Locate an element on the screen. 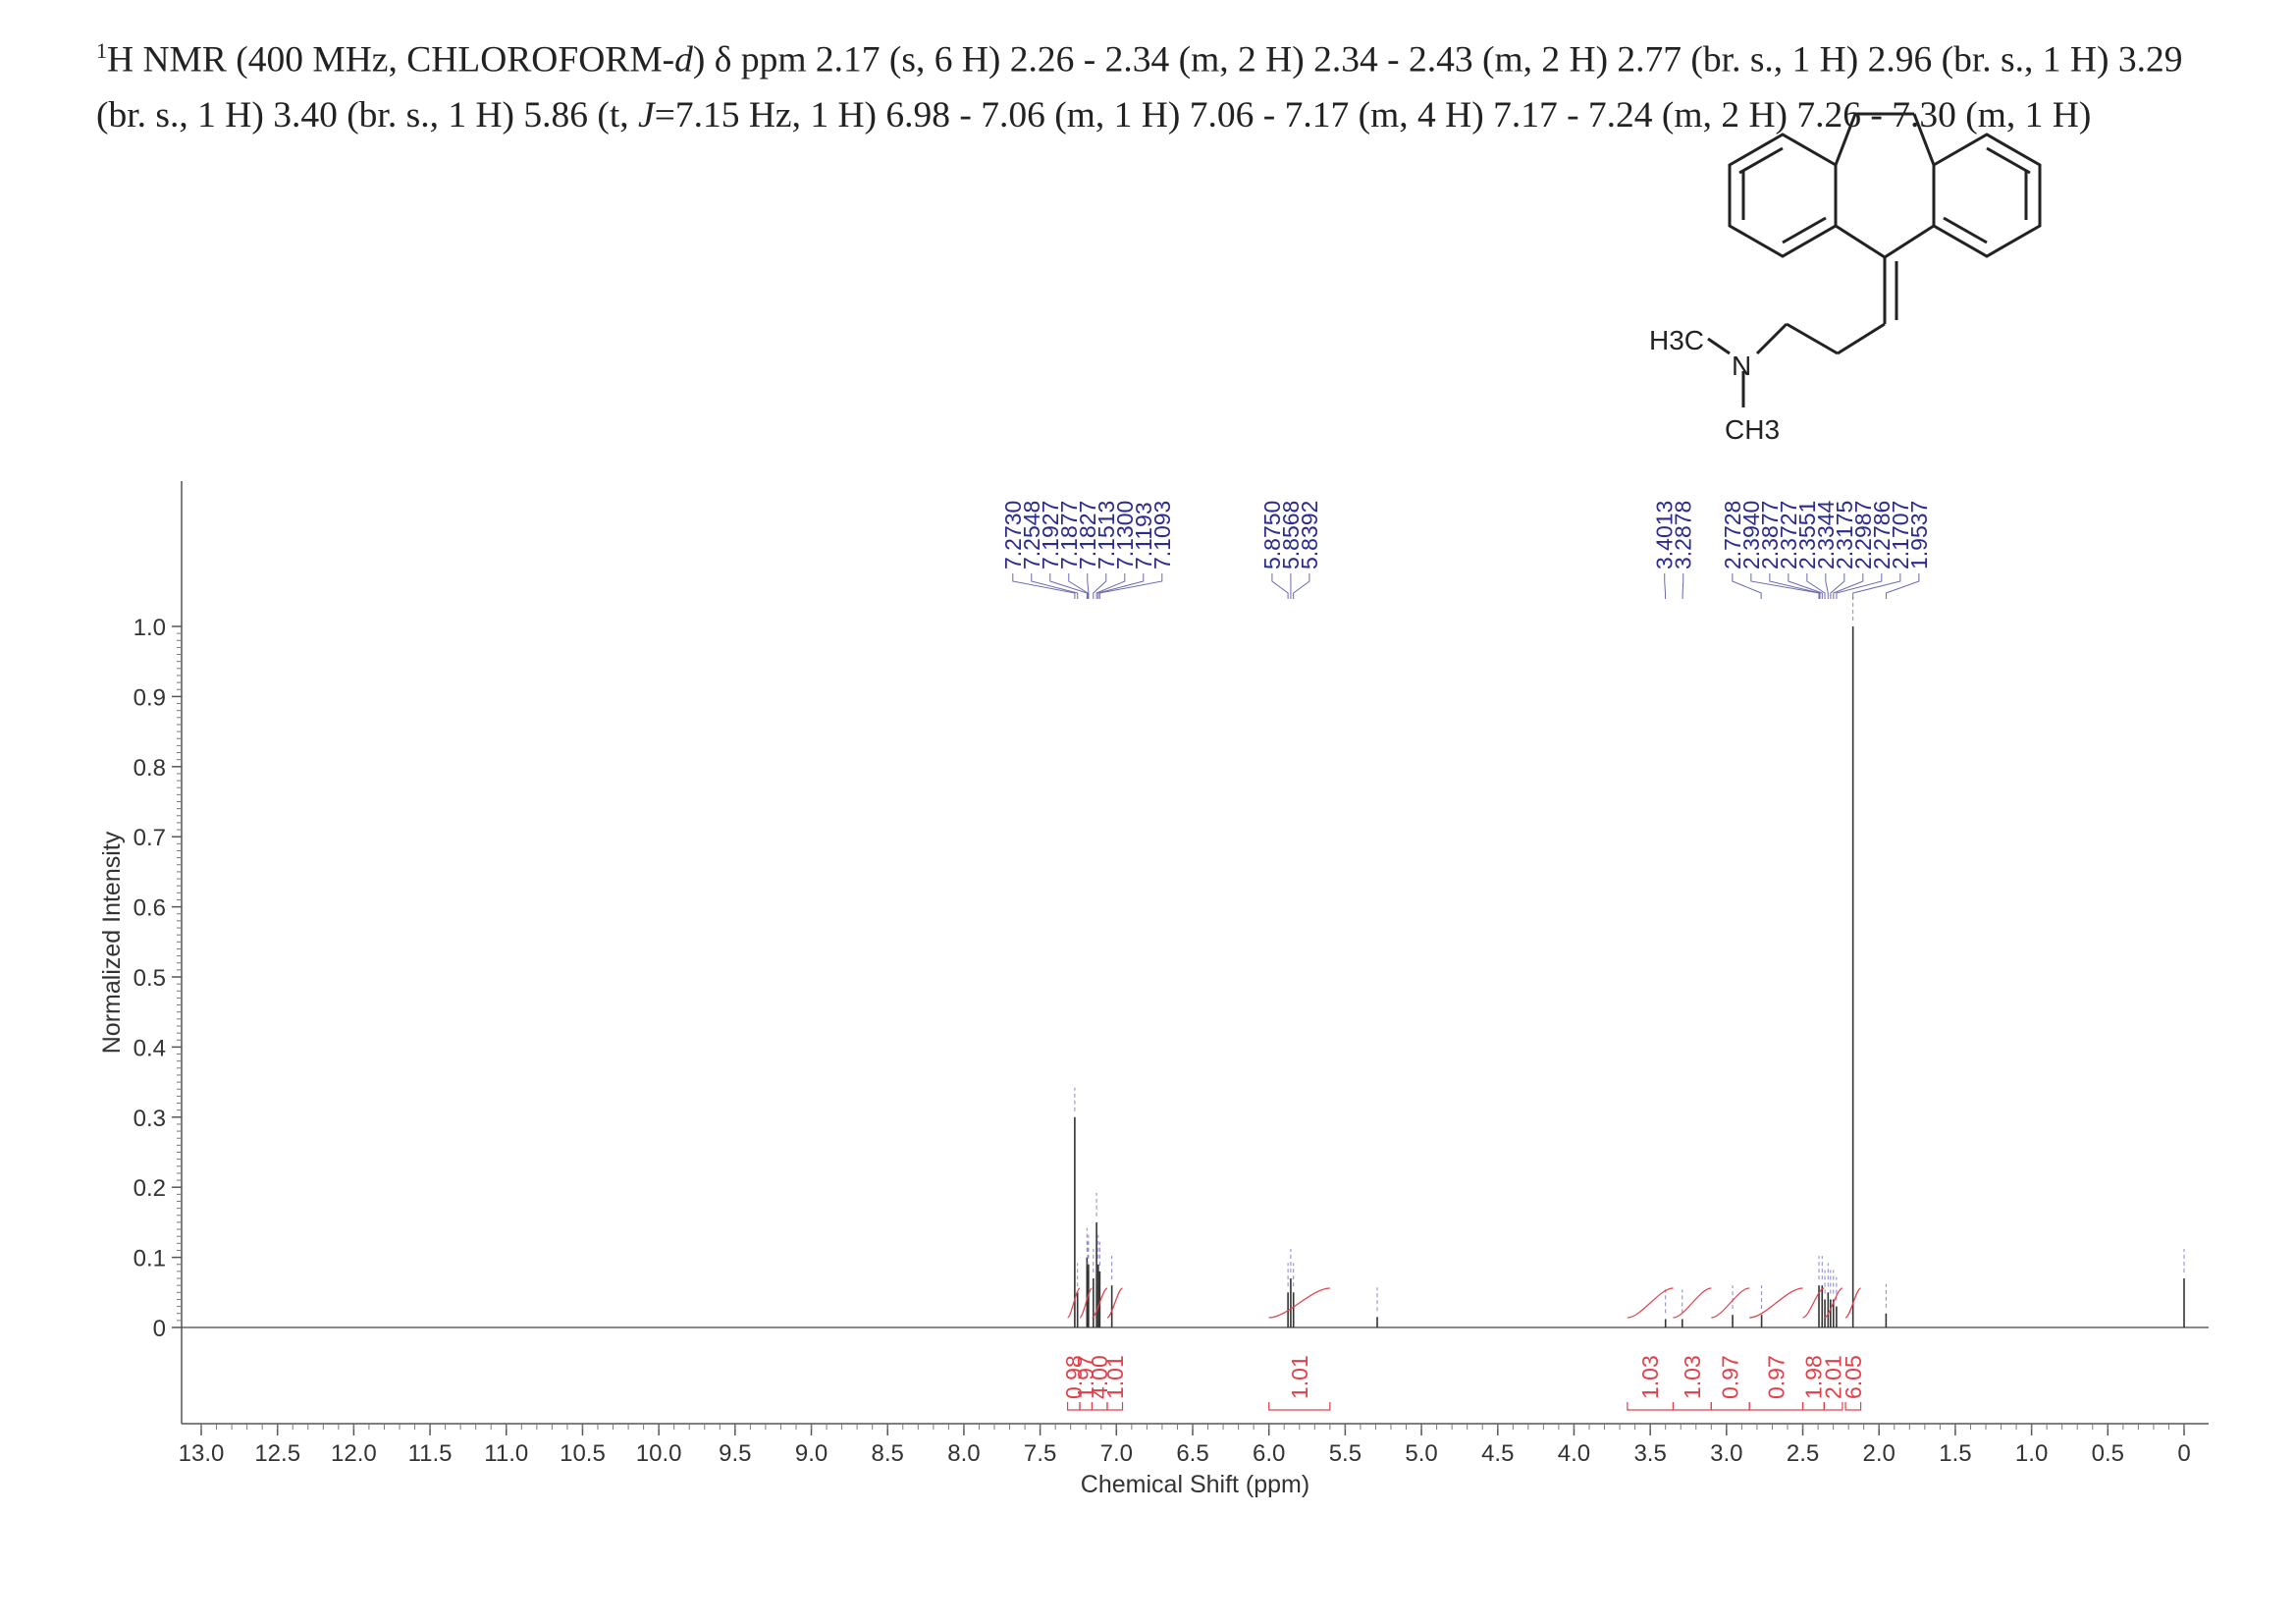 The image size is (2296, 1623). integration-value: 1.98 is located at coordinates (1813, 1377).